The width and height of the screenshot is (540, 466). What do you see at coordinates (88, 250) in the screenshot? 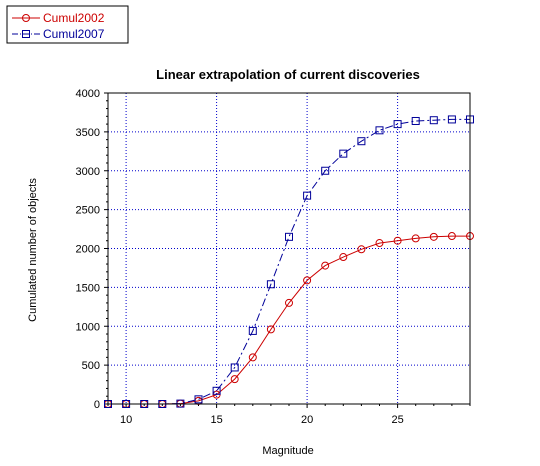
I see `y-tick-label: 2000` at bounding box center [88, 250].